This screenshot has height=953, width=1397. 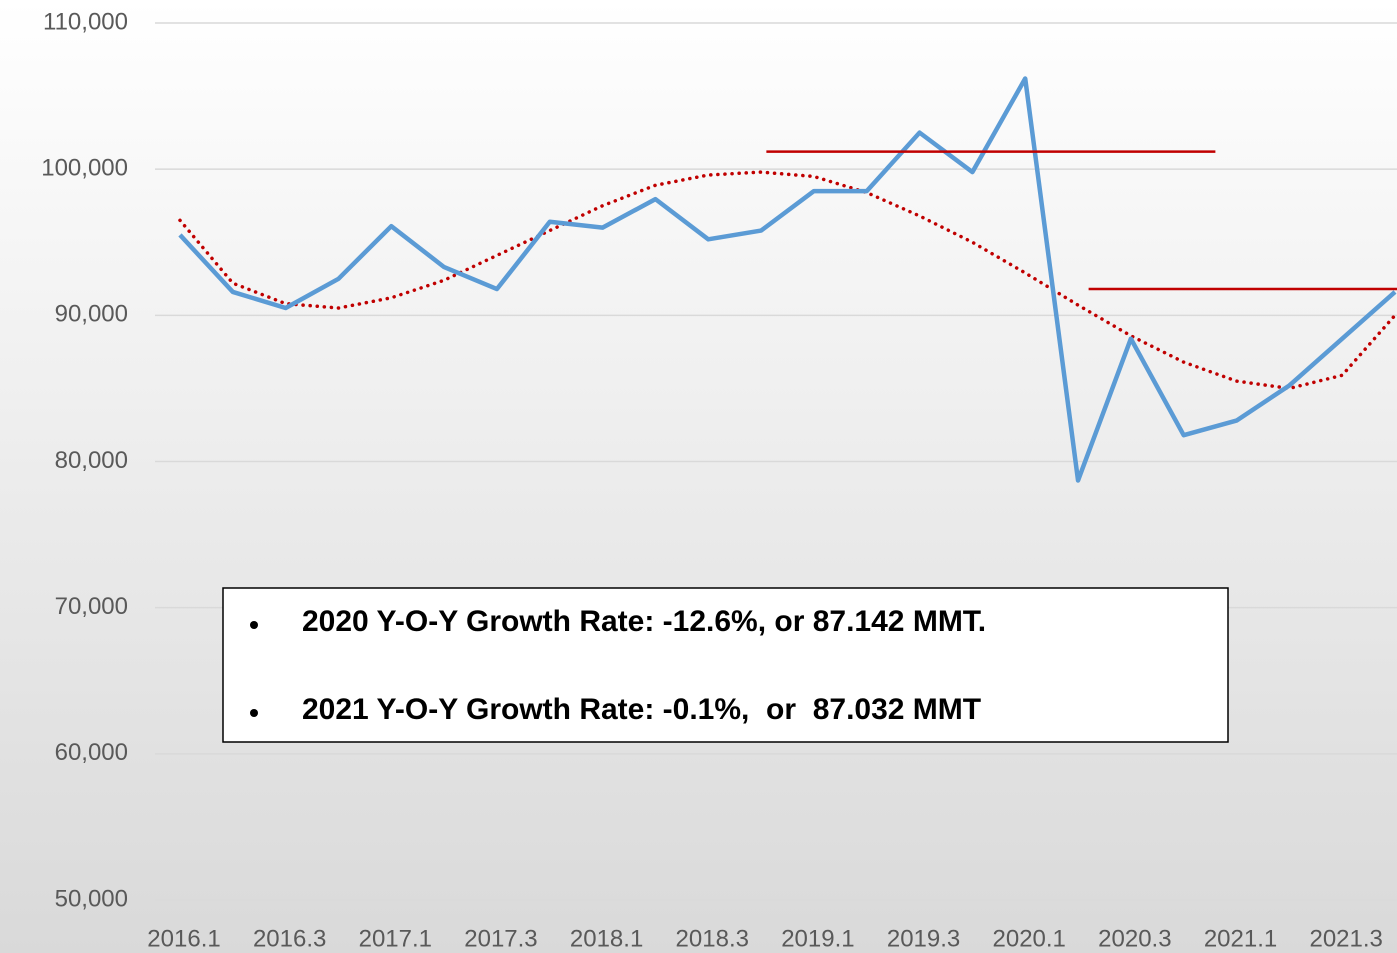 I want to click on annotation-box, so click(x=725, y=665).